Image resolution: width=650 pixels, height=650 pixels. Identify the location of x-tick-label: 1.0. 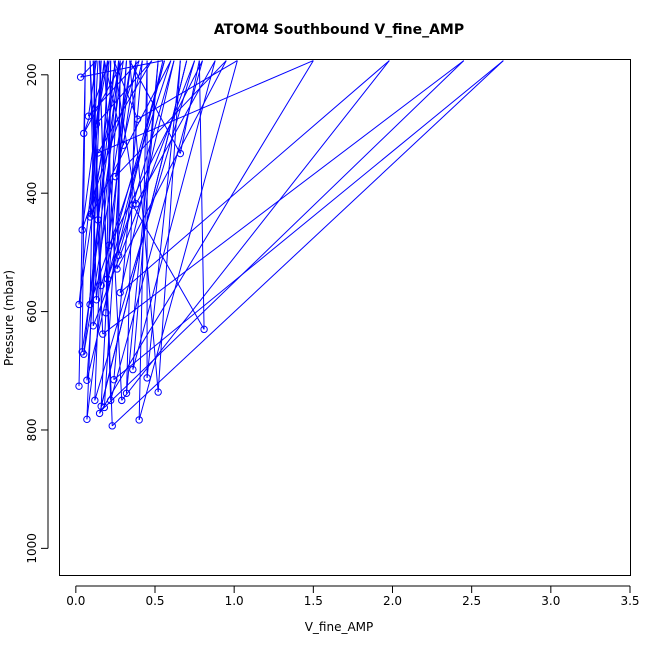
(234, 601).